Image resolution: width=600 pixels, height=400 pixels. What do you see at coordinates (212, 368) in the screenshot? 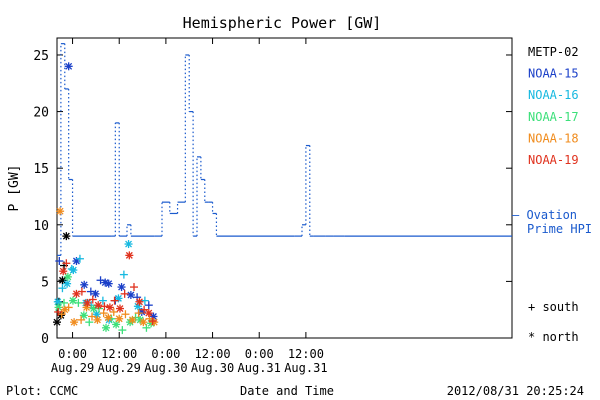
I see `x-tick-date: Aug.30` at bounding box center [212, 368].